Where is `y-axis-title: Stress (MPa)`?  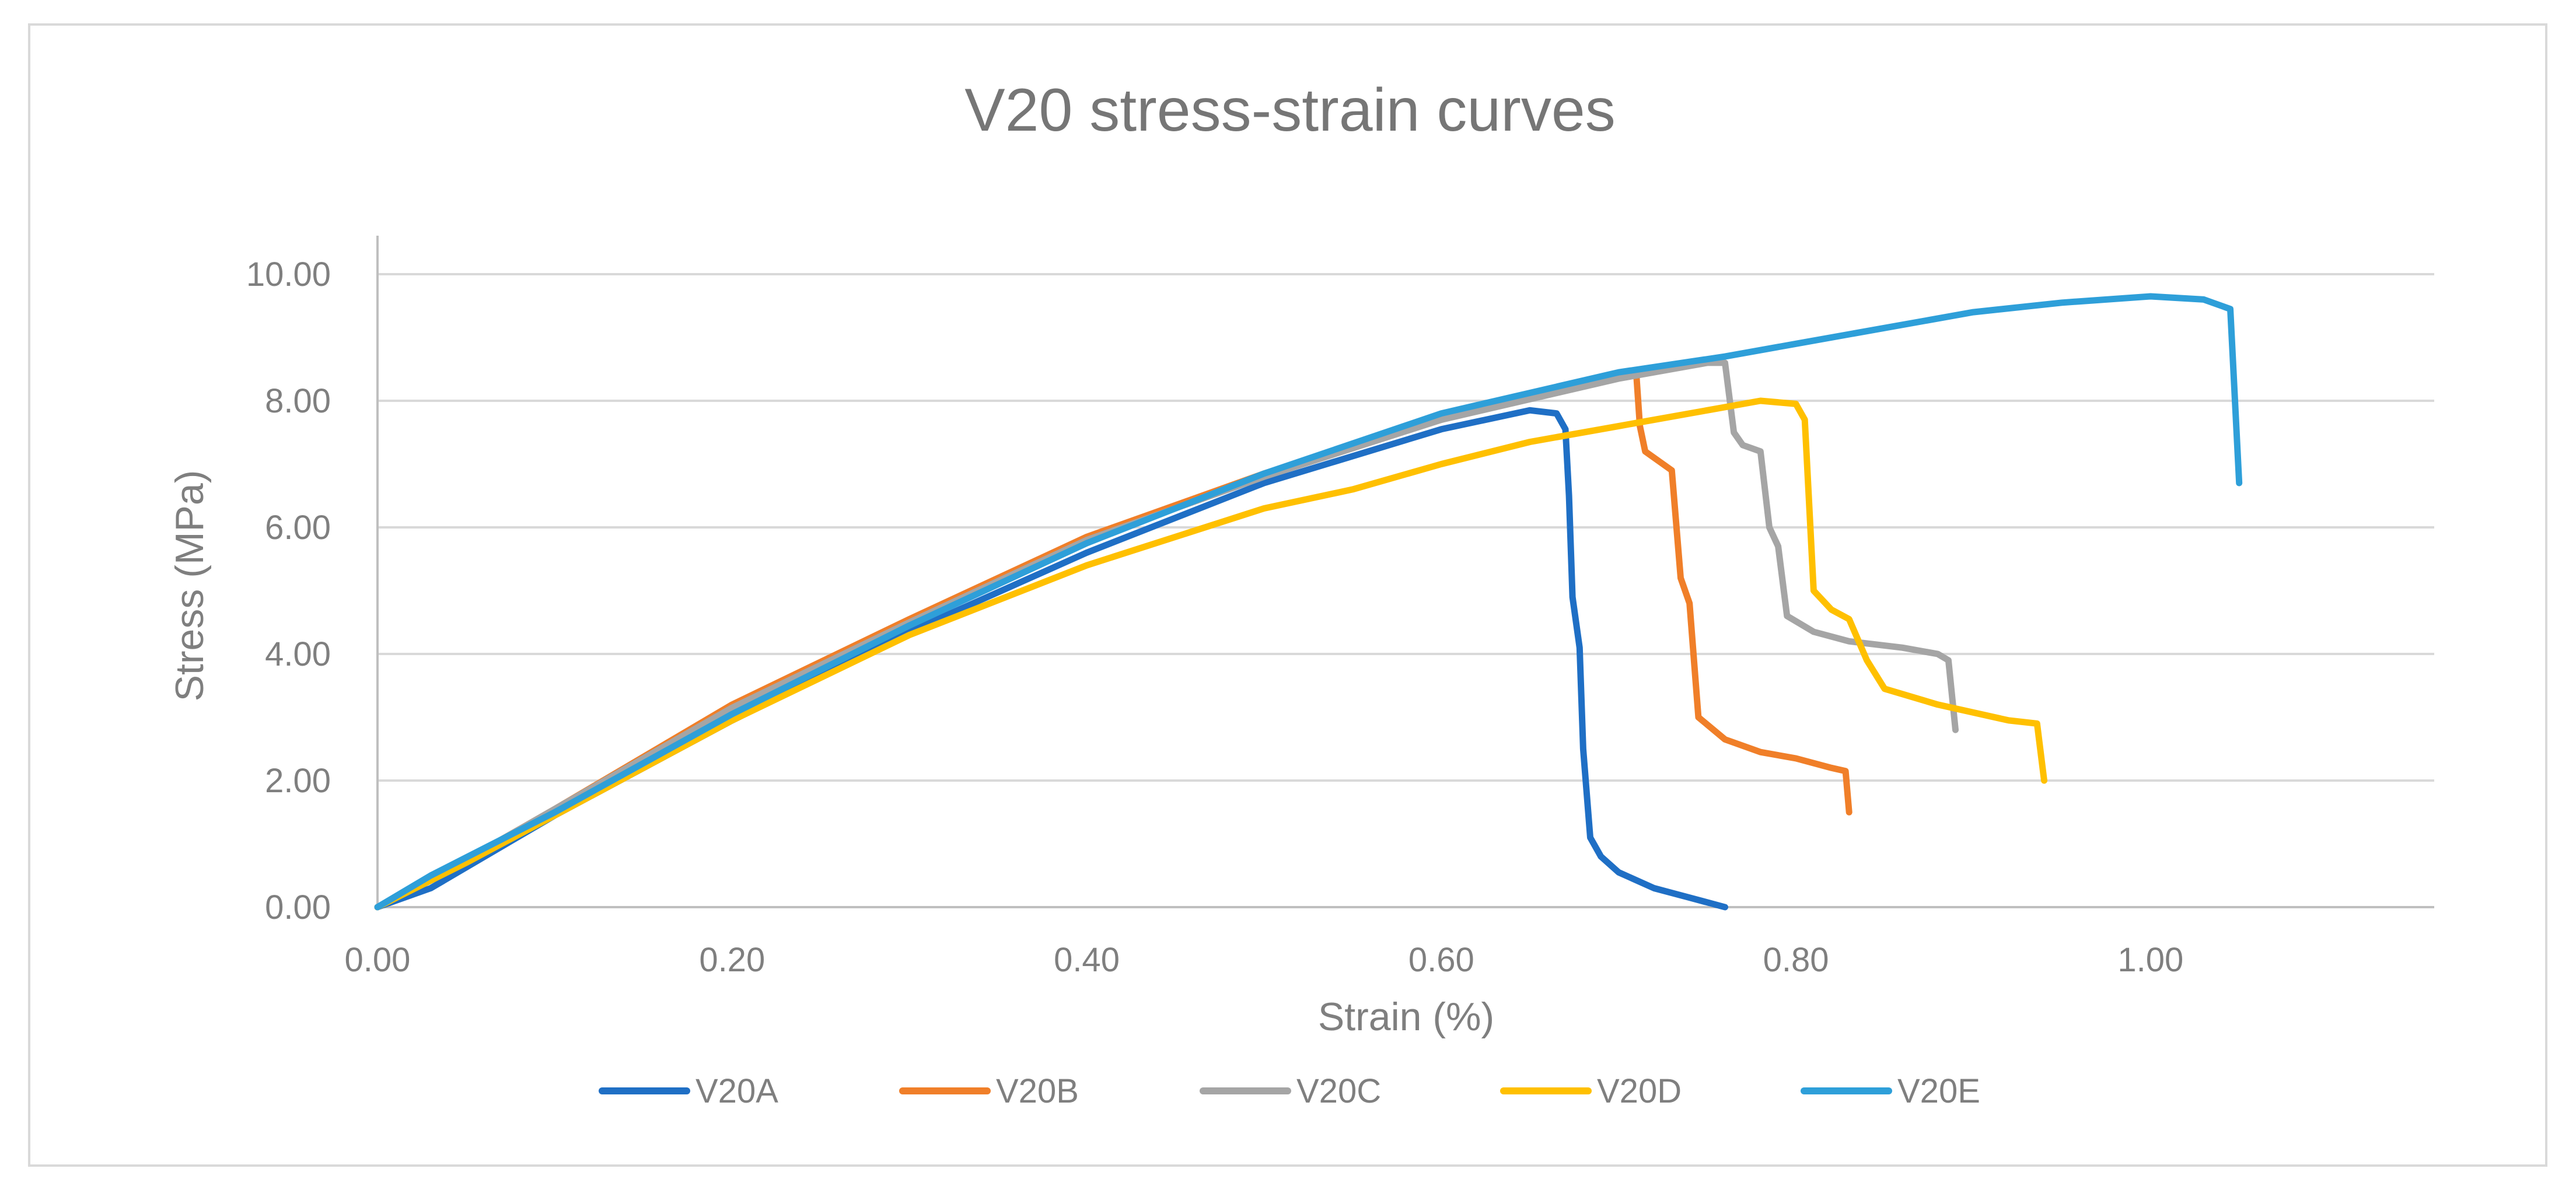
y-axis-title: Stress (MPa) is located at coordinates (189, 586).